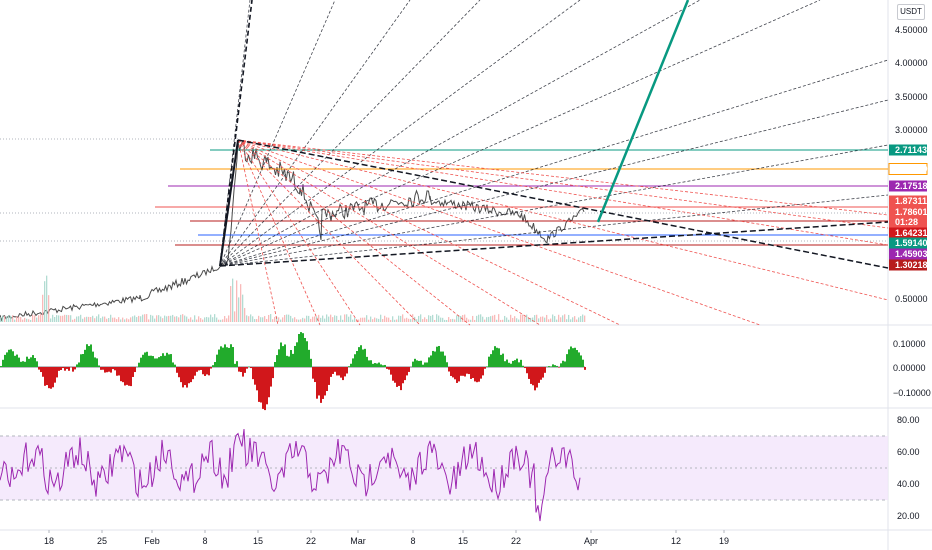  Describe the element at coordinates (911, 30) in the screenshot. I see `price-axis-label: 4.50000` at that location.